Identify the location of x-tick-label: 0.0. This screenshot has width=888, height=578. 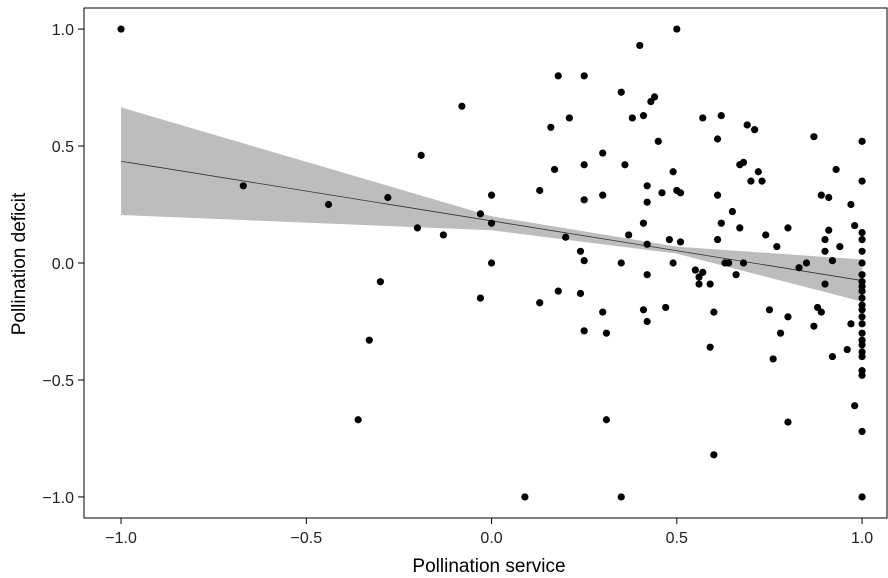
(491, 538).